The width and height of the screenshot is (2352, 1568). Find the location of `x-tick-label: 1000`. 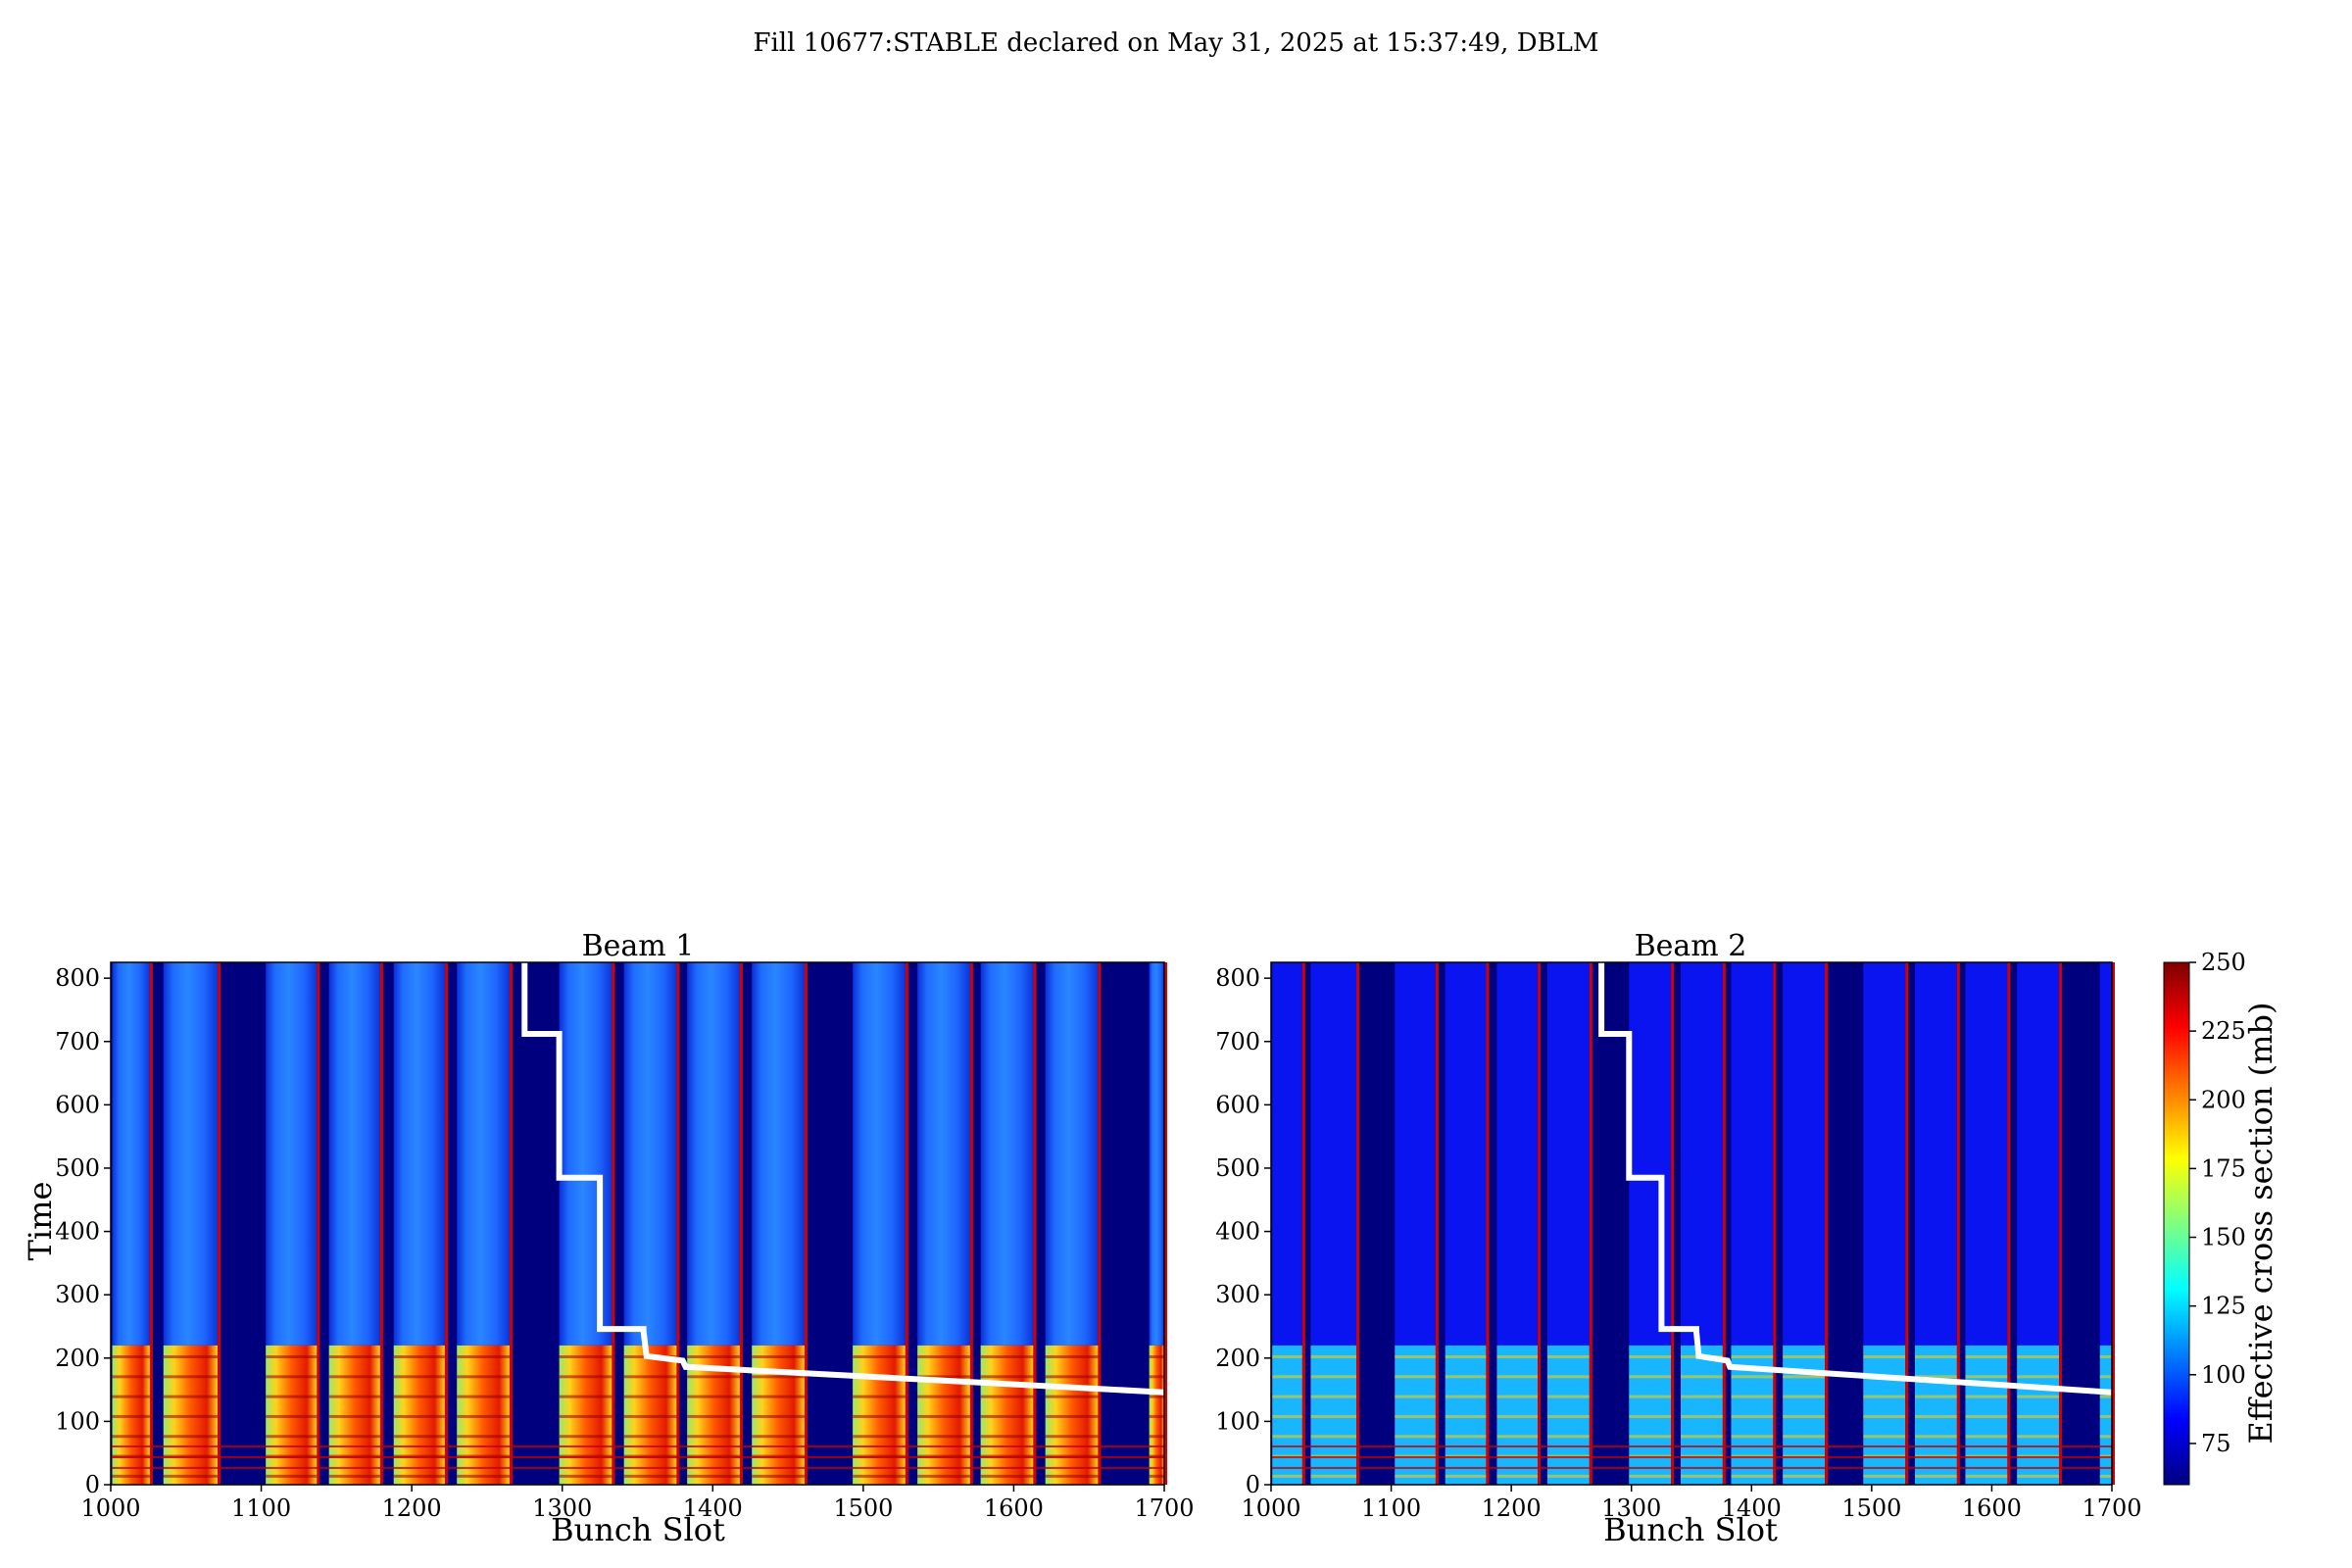

x-tick-label: 1000 is located at coordinates (110, 1508).